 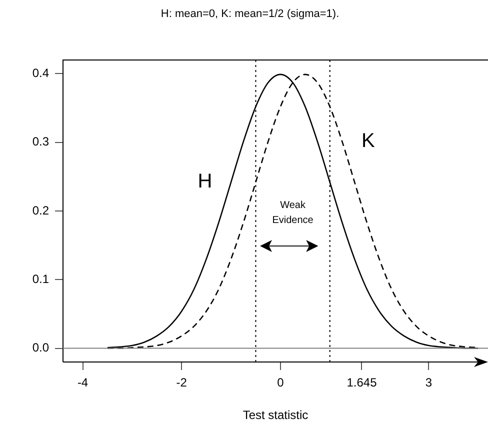 I want to click on y-tick-label: 0.2, so click(x=41, y=210).